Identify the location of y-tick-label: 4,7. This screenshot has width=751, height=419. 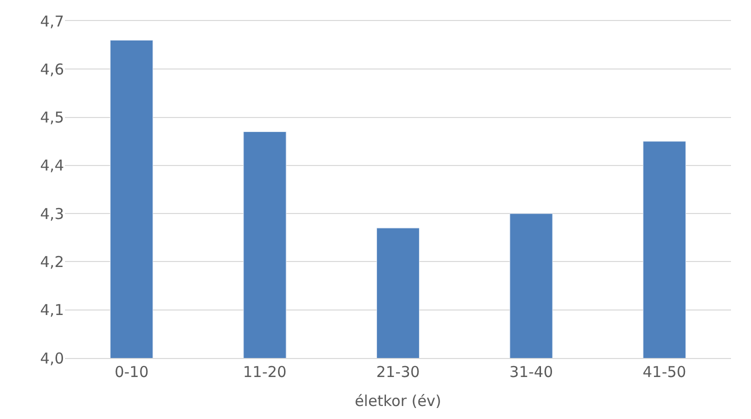
(52, 21).